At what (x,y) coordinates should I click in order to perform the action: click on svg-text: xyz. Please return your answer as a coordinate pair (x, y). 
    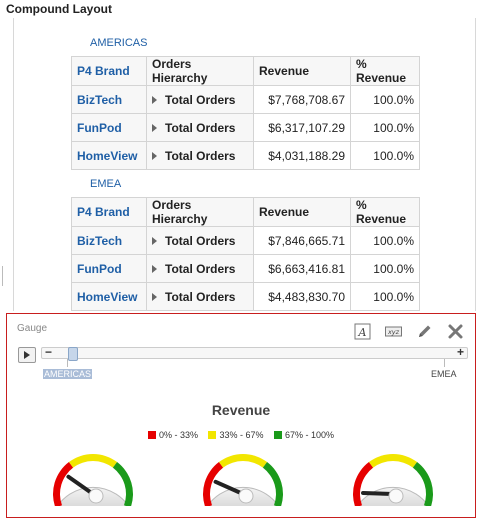
    Looking at the image, I should click on (393, 332).